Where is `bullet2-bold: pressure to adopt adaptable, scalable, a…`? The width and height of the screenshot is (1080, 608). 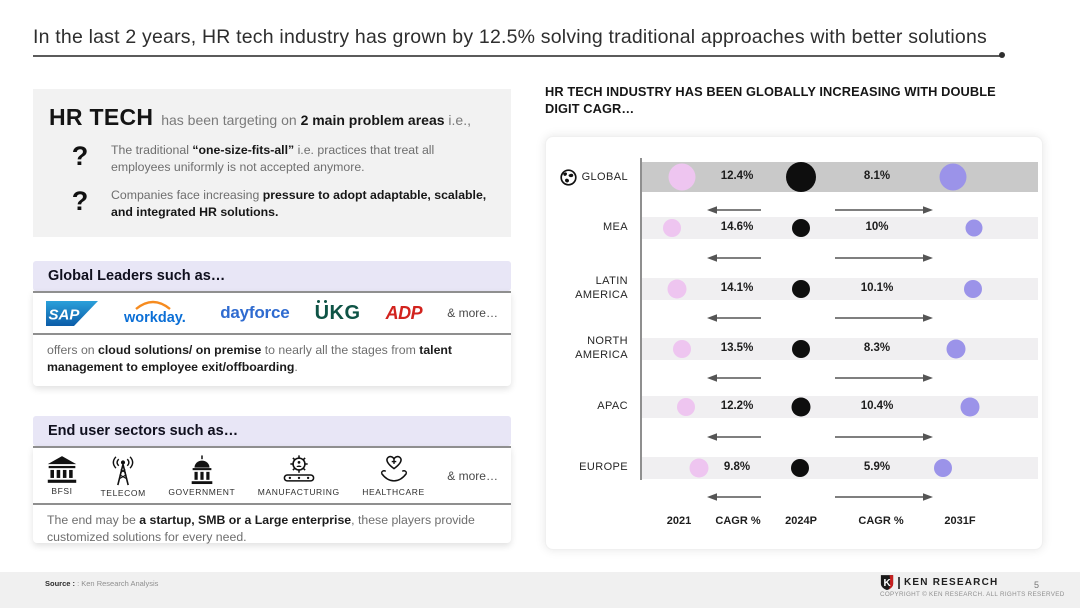
bullet2-bold: pressure to adopt adaptable, scalable, a… is located at coordinates (299, 203).